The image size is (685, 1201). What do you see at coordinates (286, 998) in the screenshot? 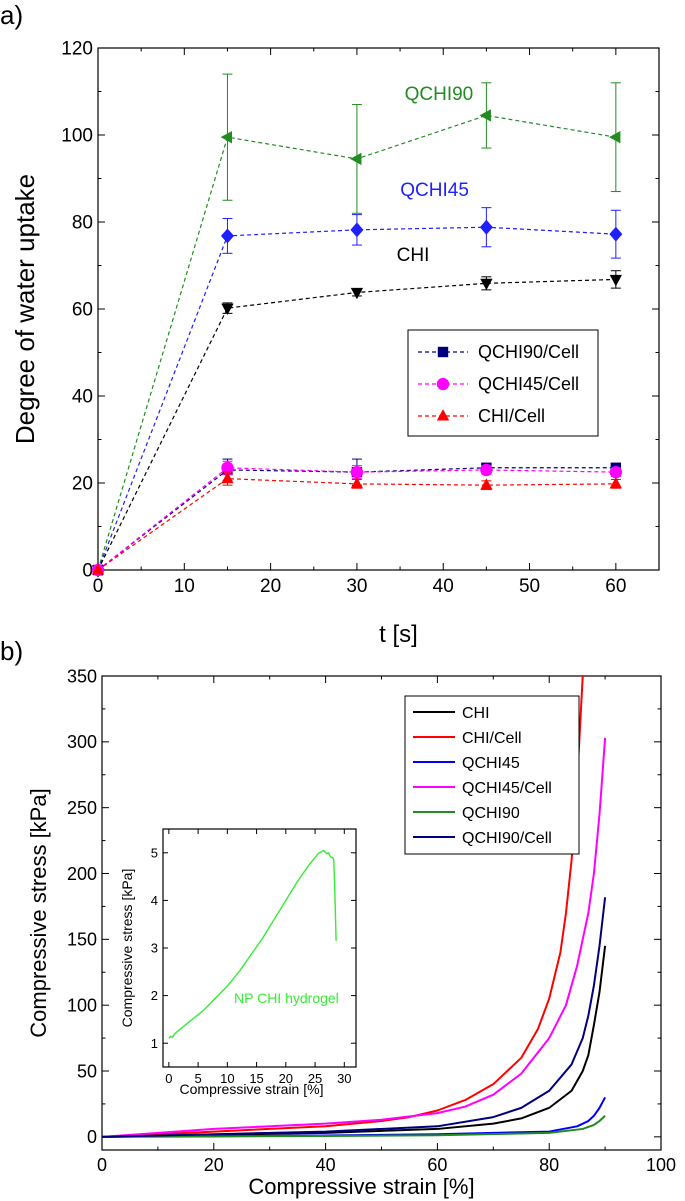
I see `inset-annotation: NP CHI hydrogel` at bounding box center [286, 998].